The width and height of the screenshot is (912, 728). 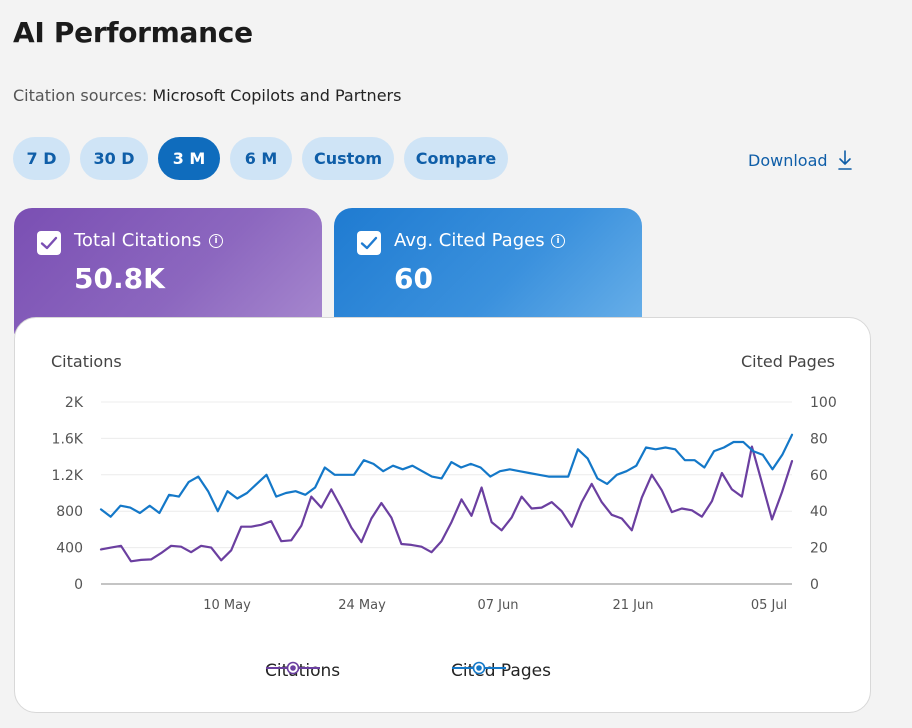 What do you see at coordinates (819, 512) in the screenshot?
I see `y-tick-label-right: 40` at bounding box center [819, 512].